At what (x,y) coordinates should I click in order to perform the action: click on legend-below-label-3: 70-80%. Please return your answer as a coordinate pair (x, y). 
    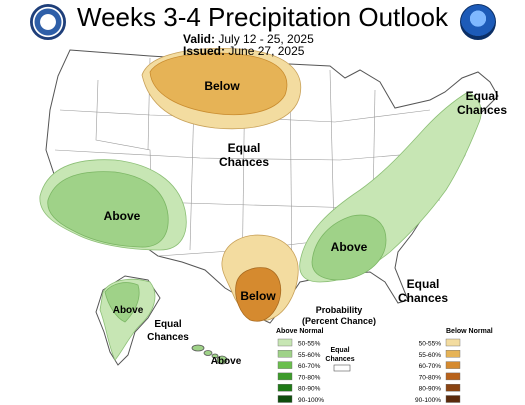
    Looking at the image, I should click on (430, 377).